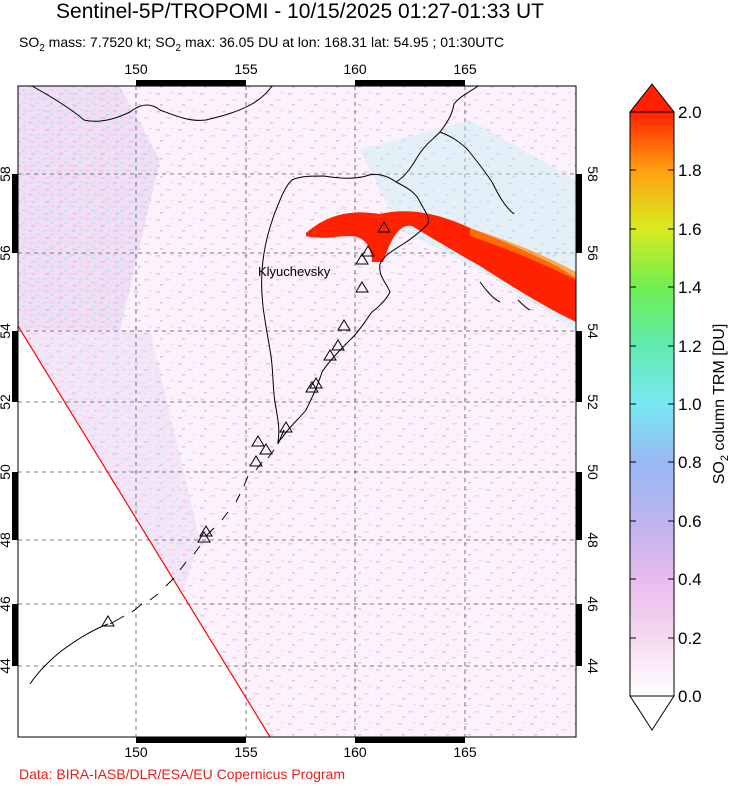 The width and height of the screenshot is (729, 786). What do you see at coordinates (69, 654) in the screenshot?
I see `hokkaido-coast` at bounding box center [69, 654].